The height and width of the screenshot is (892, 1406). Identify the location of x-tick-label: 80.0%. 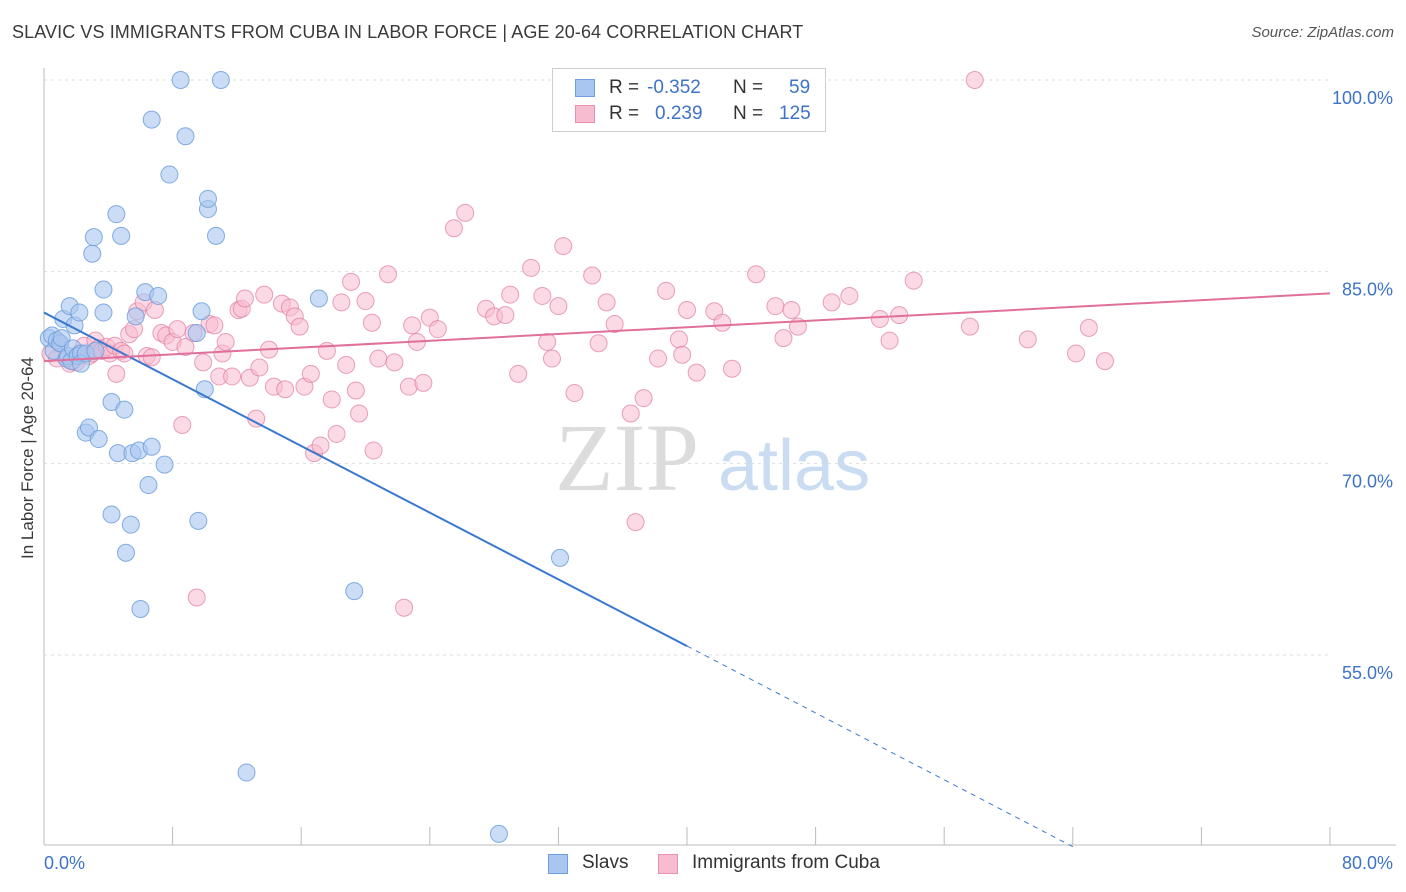
(1367, 863).